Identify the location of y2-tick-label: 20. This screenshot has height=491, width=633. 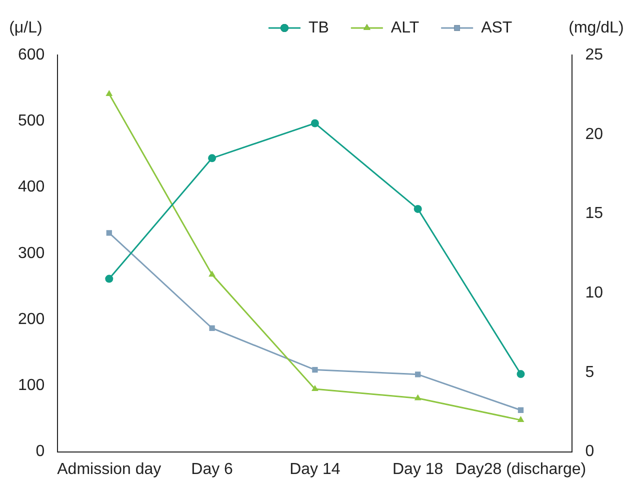
(594, 134).